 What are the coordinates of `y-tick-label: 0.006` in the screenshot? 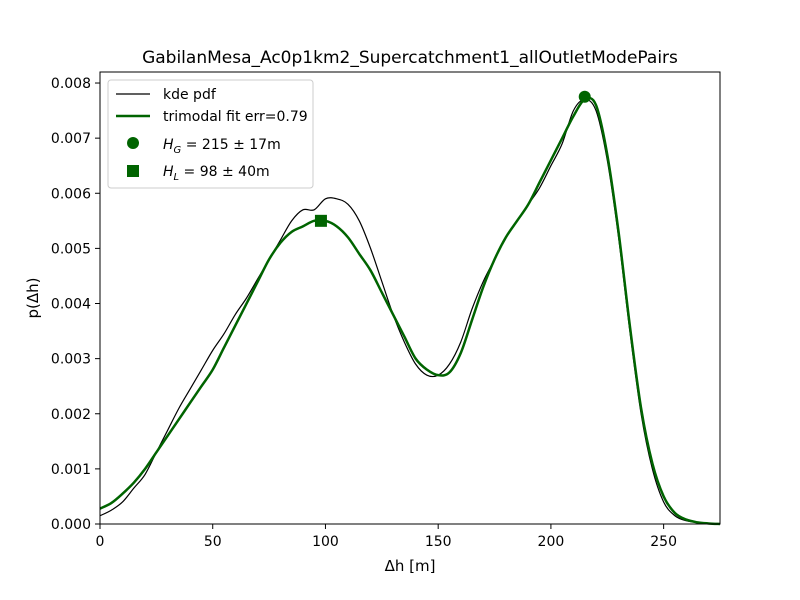 It's located at (71, 194).